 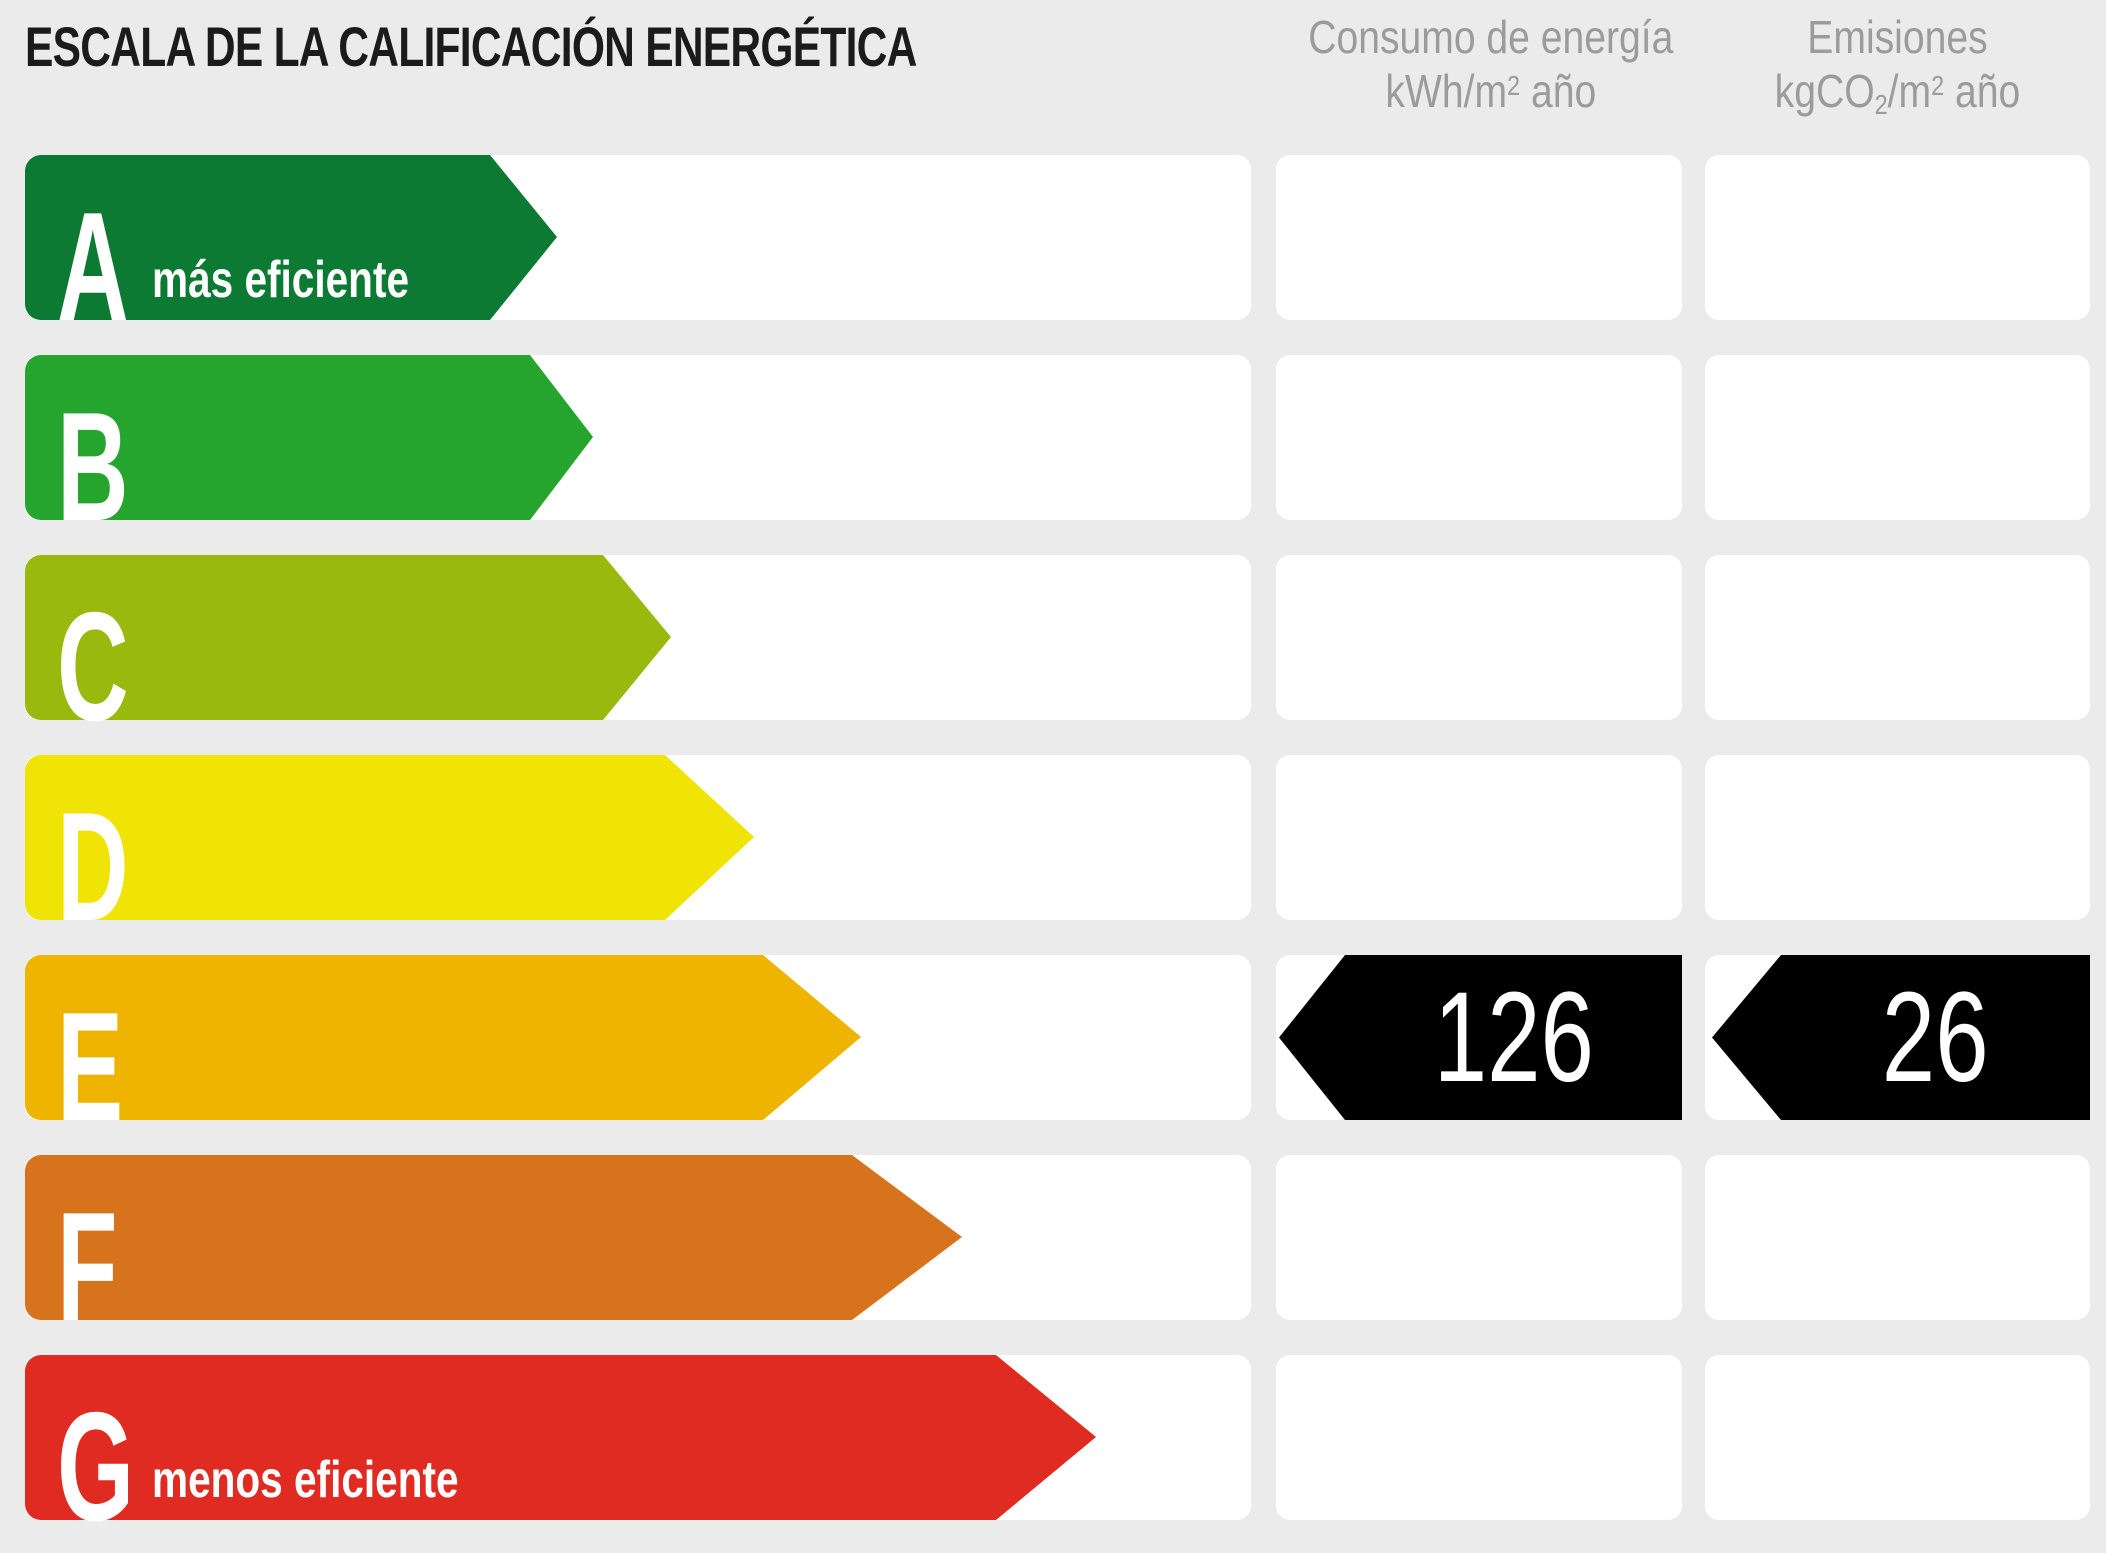 I want to click on efficiency-note: menos eficiente, so click(x=305, y=1480).